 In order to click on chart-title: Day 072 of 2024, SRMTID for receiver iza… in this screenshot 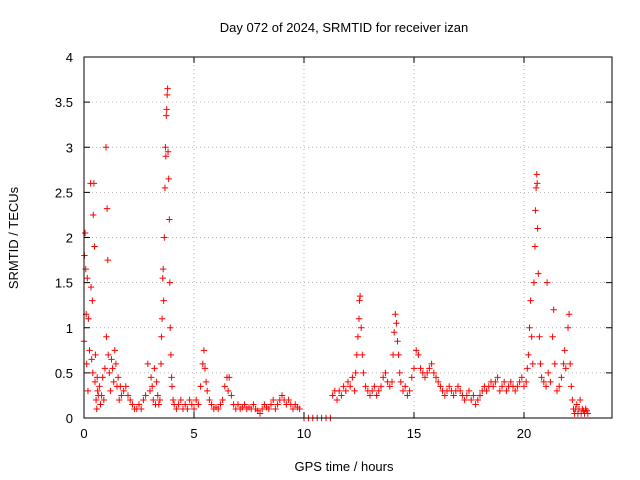, I will do `click(344, 27)`.